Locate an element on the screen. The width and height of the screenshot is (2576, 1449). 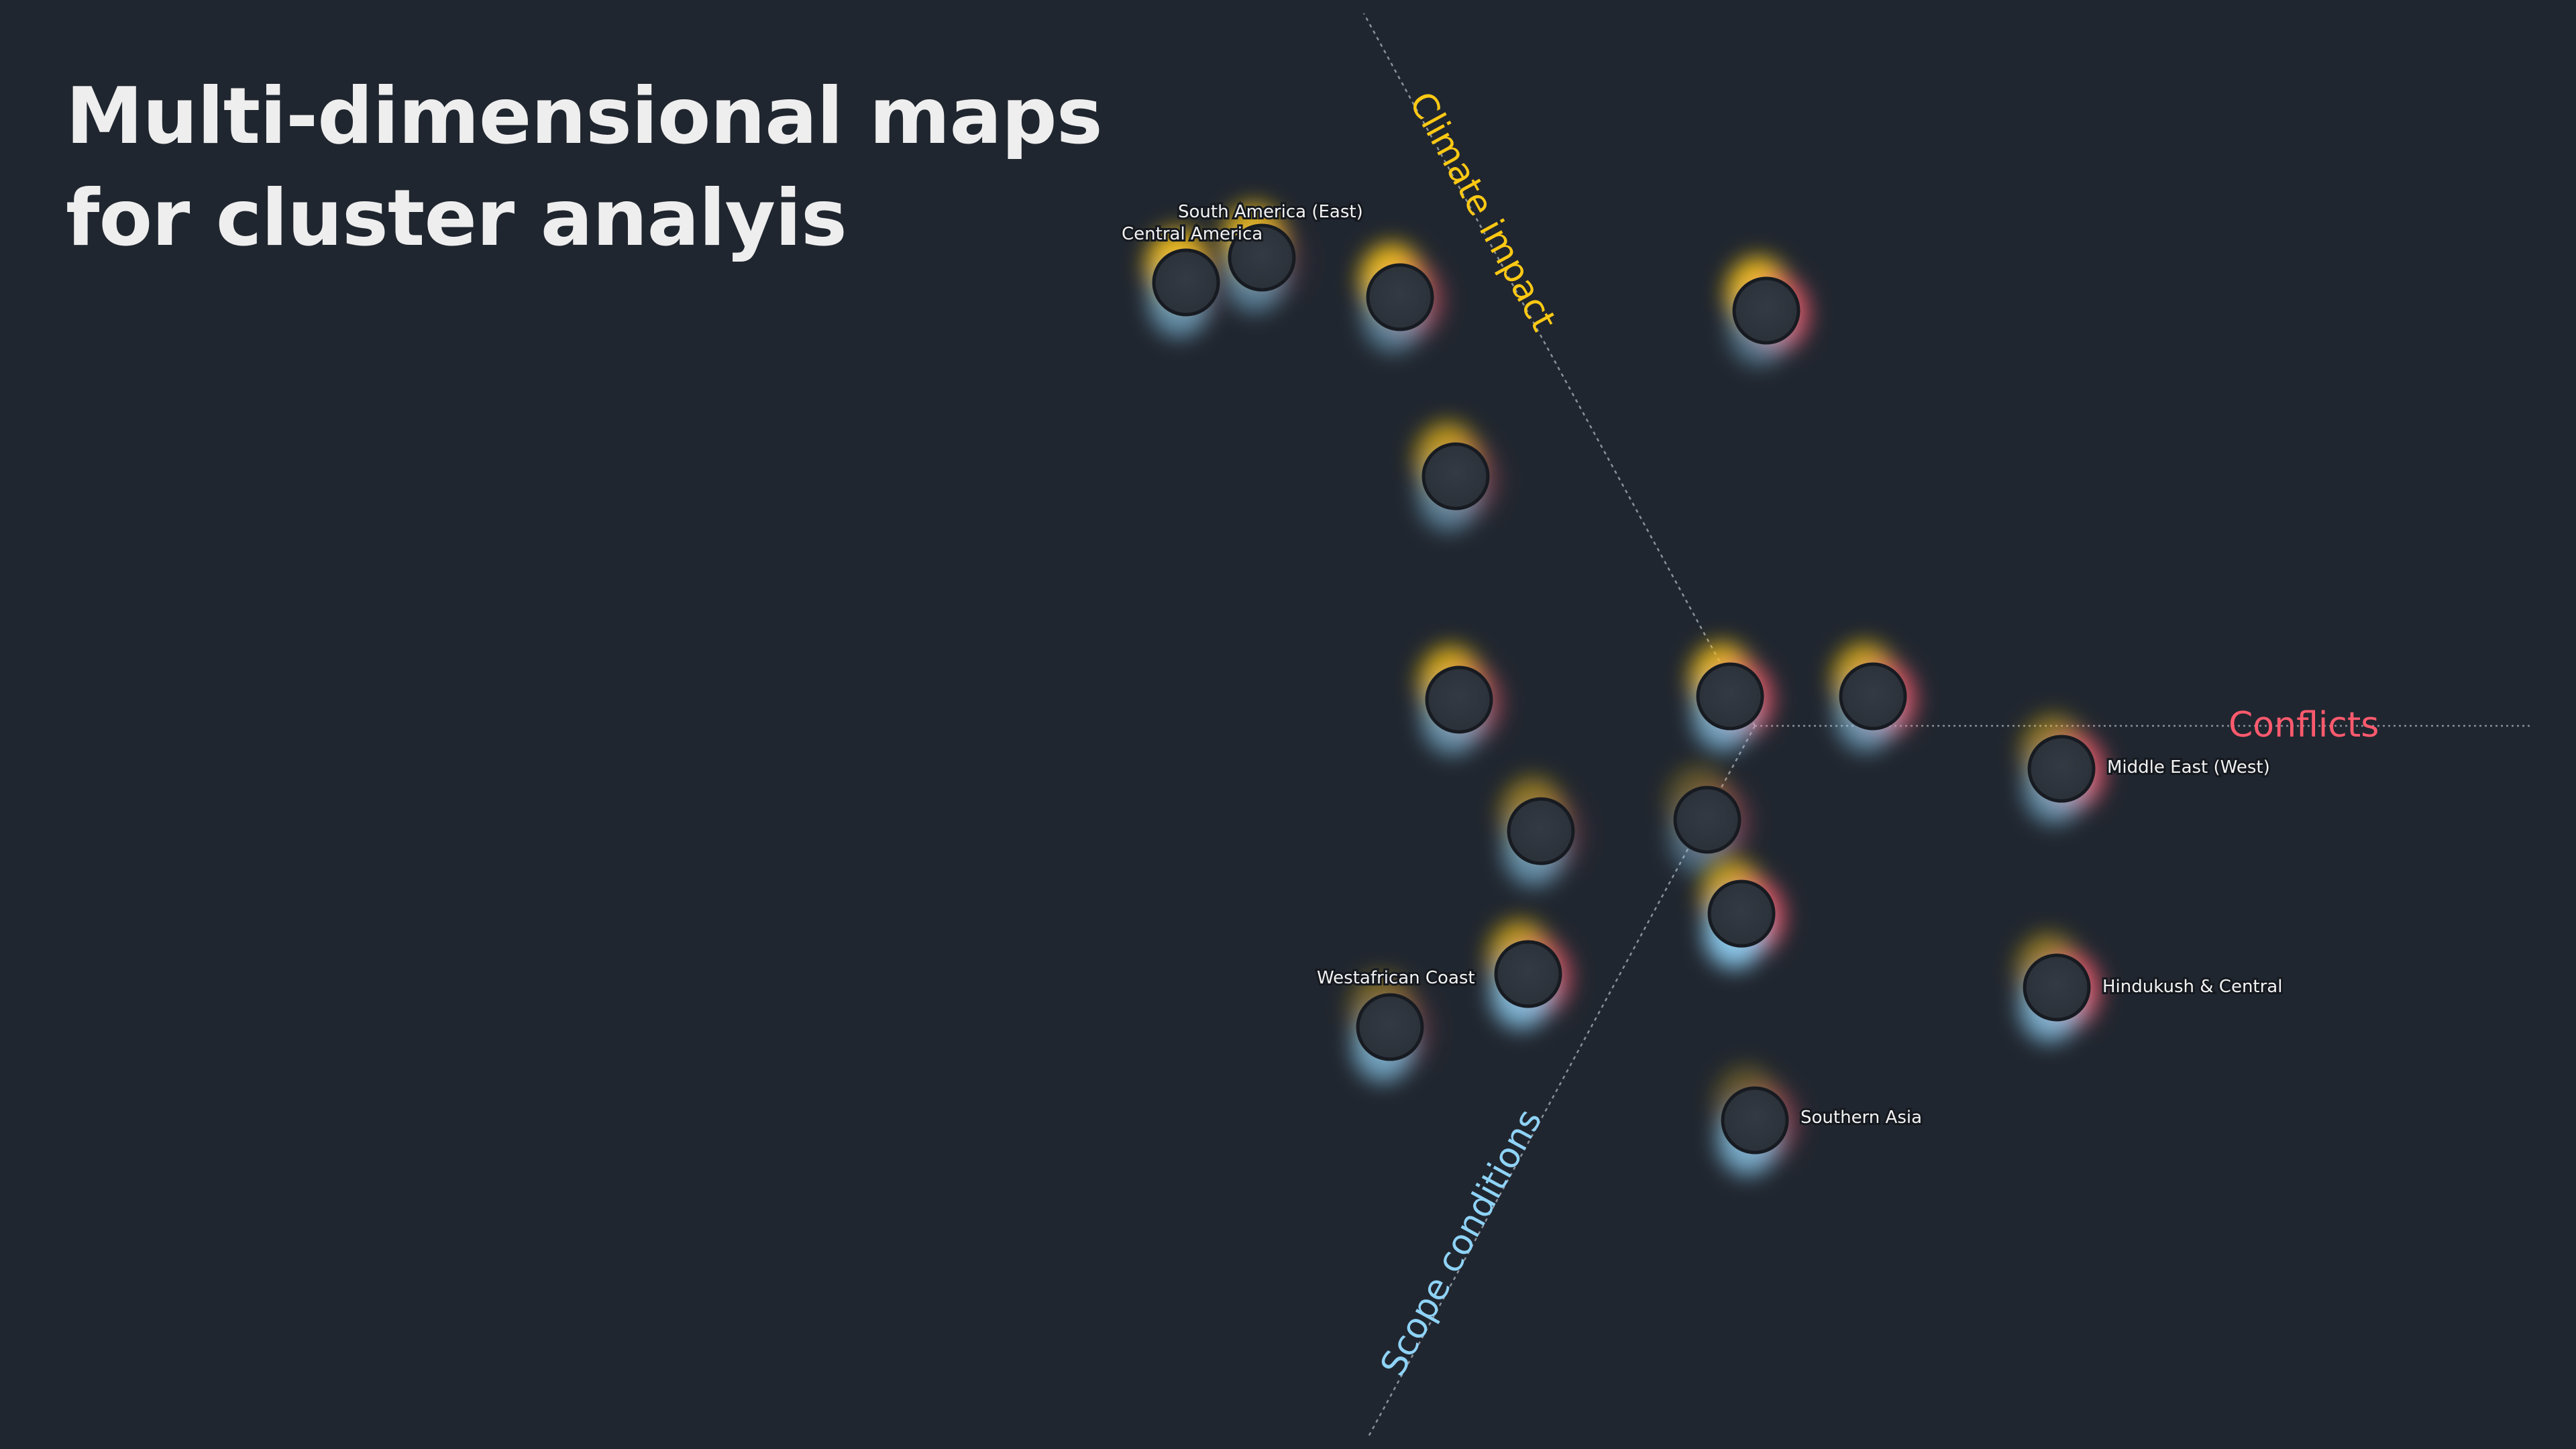
point-label: Westafrican Coast is located at coordinates (1396, 978).